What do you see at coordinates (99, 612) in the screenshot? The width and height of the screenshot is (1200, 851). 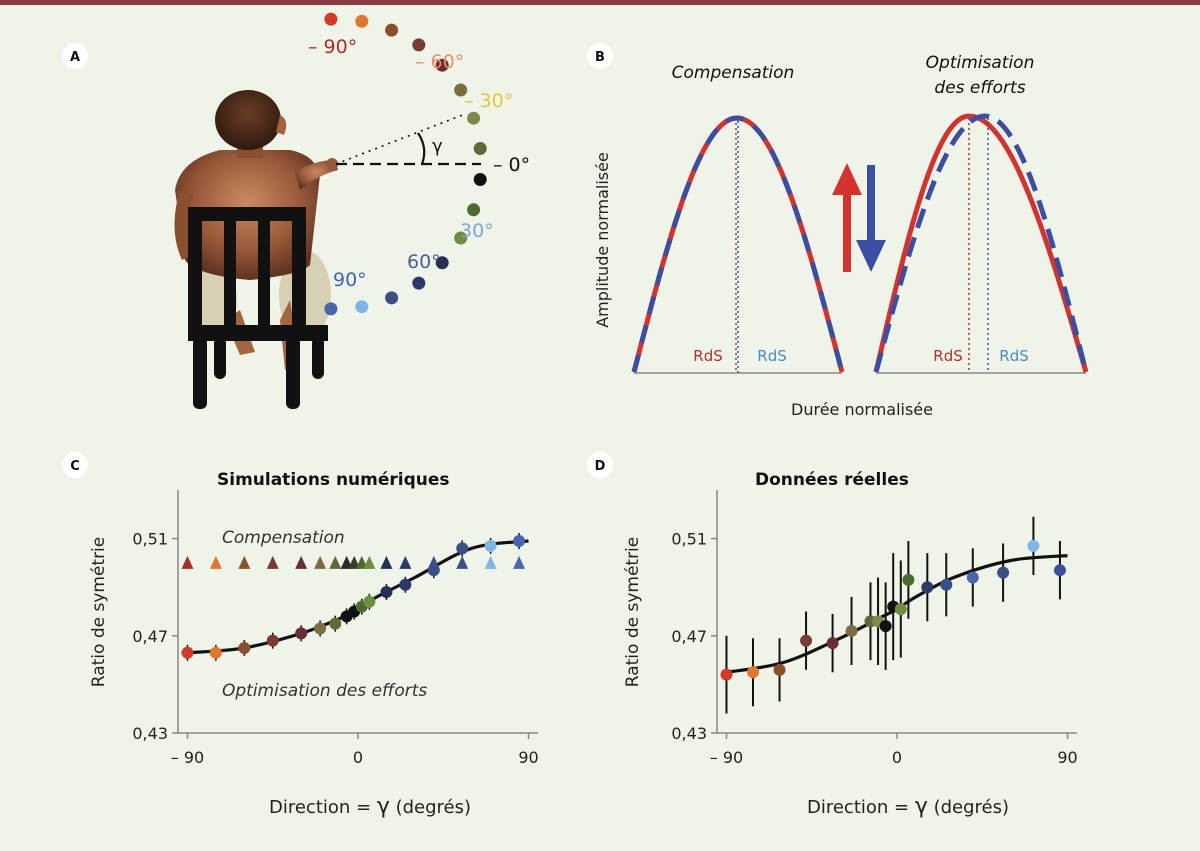 I see `chart-c-ylabel: Ratio de symétrie` at bounding box center [99, 612].